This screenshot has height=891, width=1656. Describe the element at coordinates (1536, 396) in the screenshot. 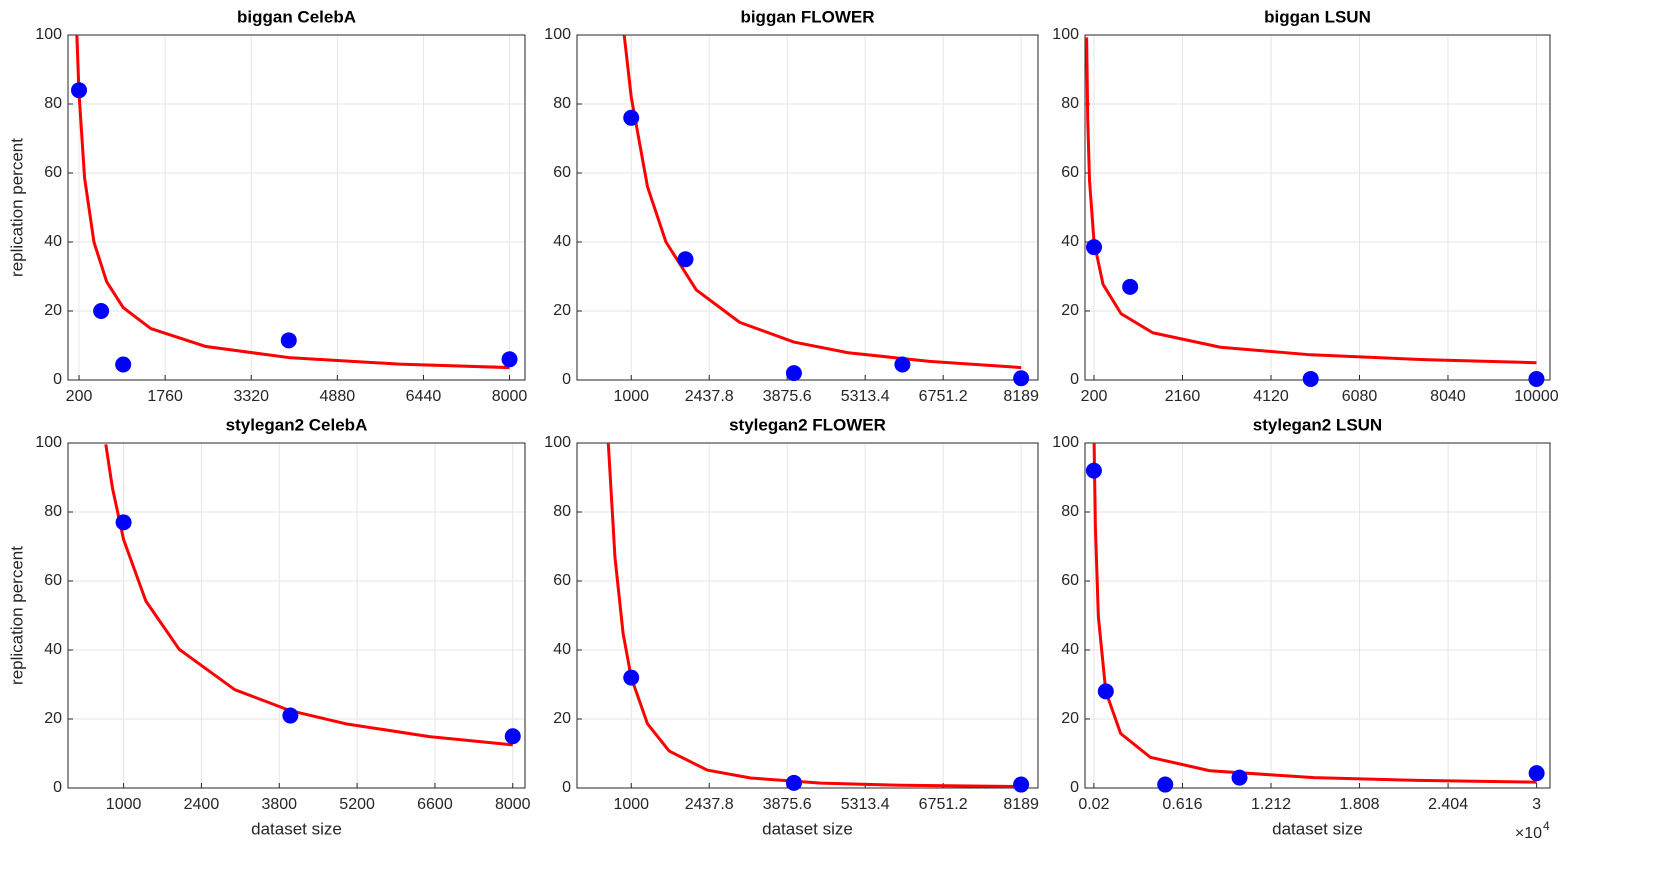

I see `x-tick-label: 10000` at that location.